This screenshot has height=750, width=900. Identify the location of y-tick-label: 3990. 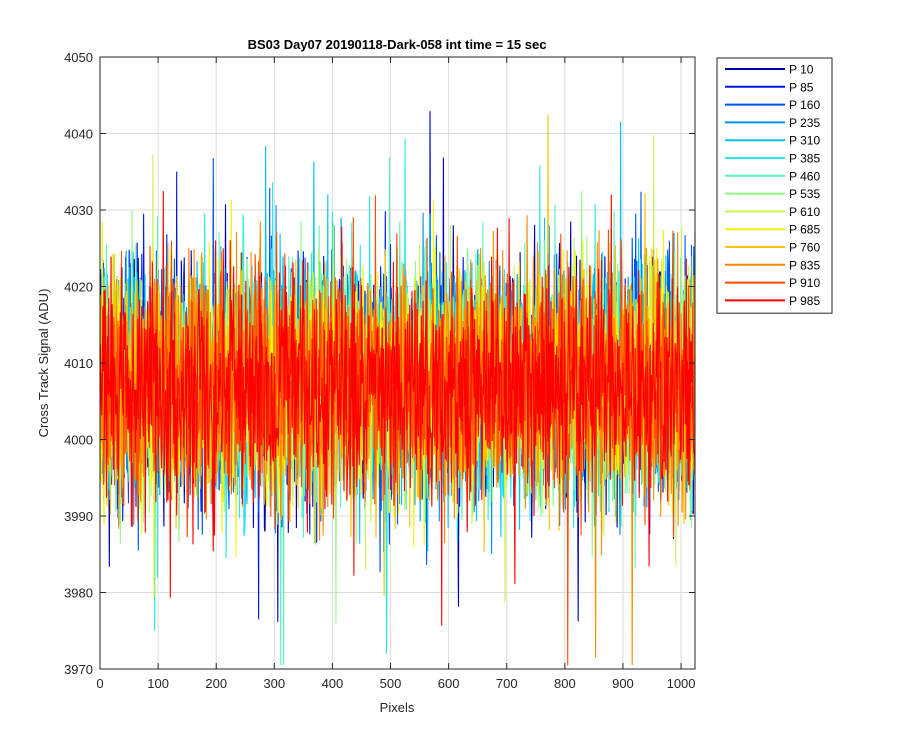
(78, 516).